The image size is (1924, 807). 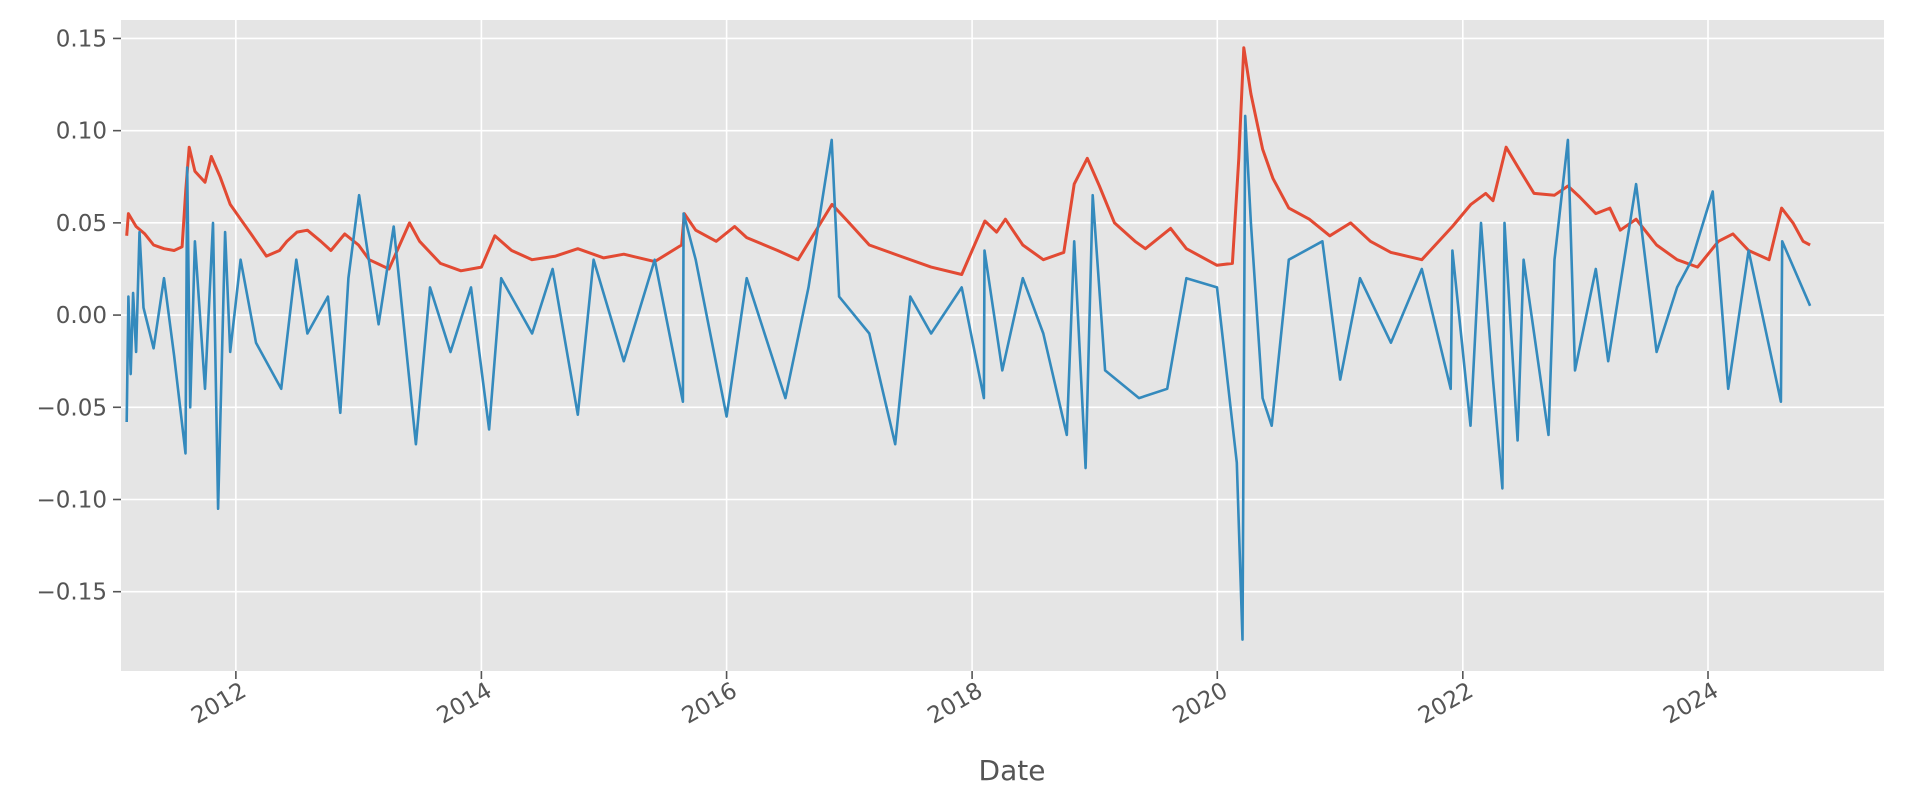 I want to click on x-tick-label: 2020, so click(x=1201, y=704).